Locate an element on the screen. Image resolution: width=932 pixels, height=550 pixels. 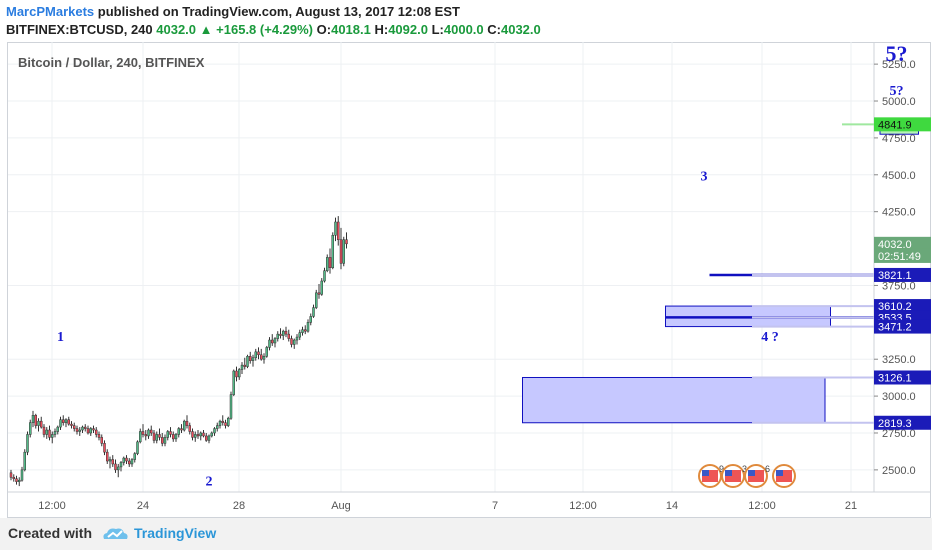
events-badges: 9 3 6 is located at coordinates (747, 476).